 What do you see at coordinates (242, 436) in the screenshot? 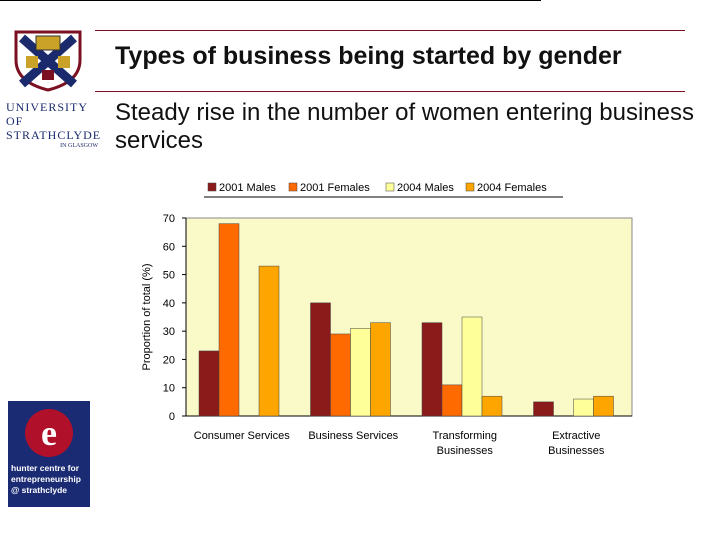
I see `x-category-label: Consumer Services` at bounding box center [242, 436].